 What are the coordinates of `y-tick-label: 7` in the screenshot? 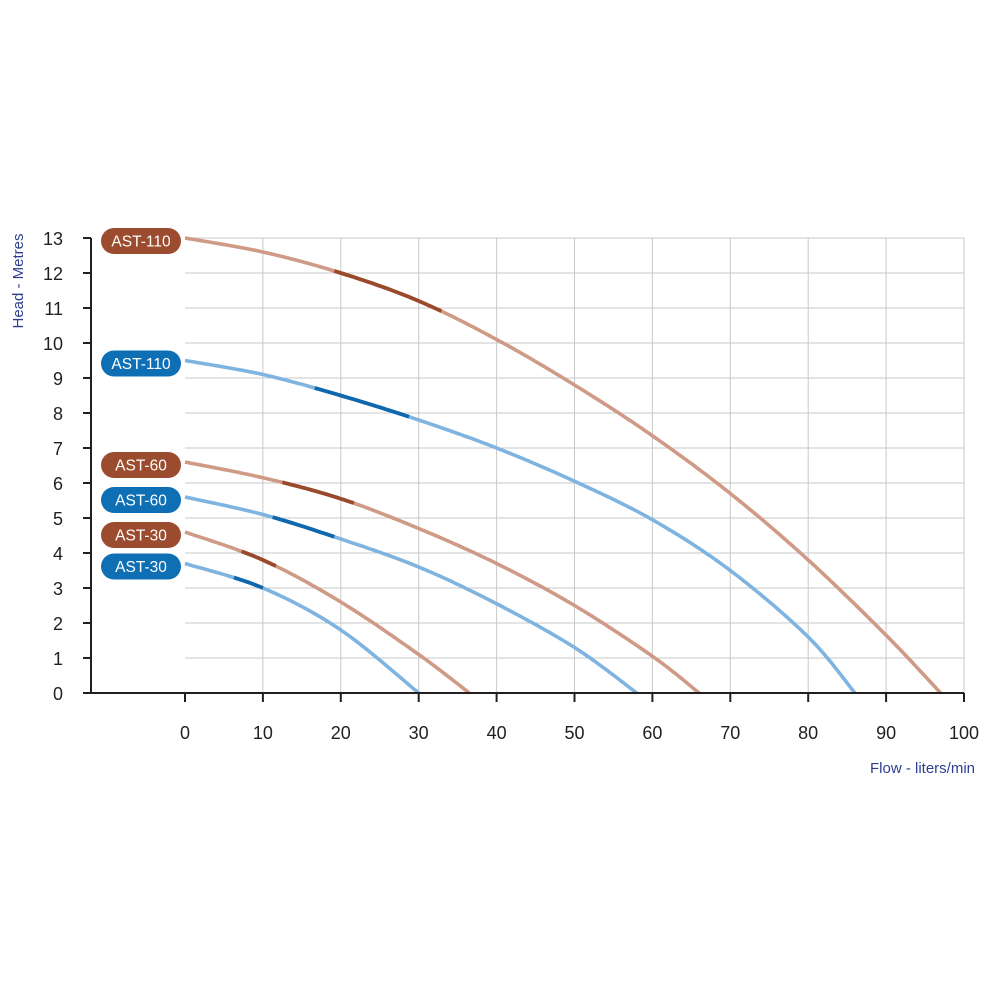 It's located at (58, 449).